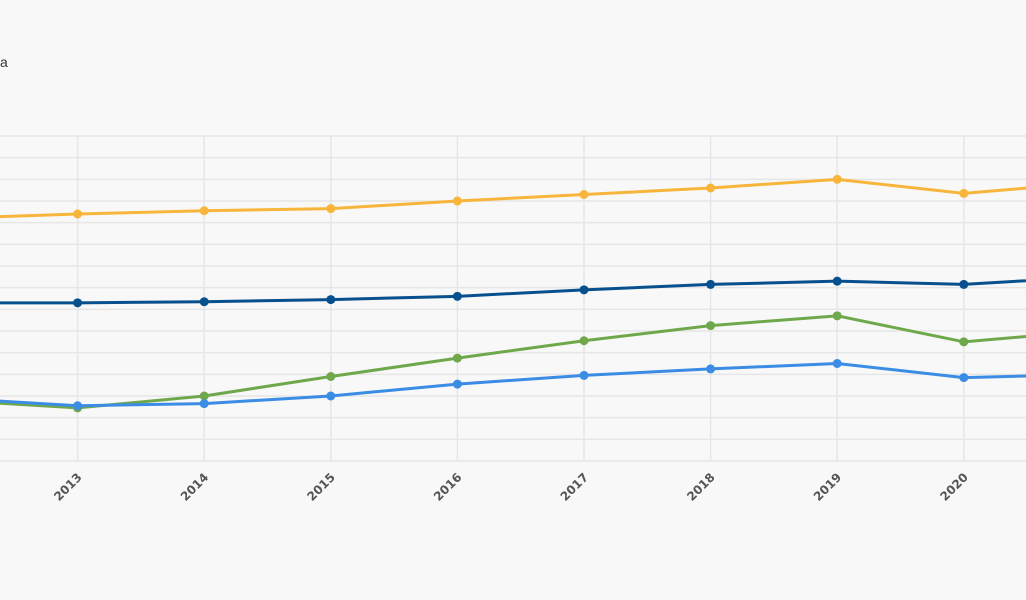  Describe the element at coordinates (954, 487) in the screenshot. I see `x-tick-label: 2020` at that location.